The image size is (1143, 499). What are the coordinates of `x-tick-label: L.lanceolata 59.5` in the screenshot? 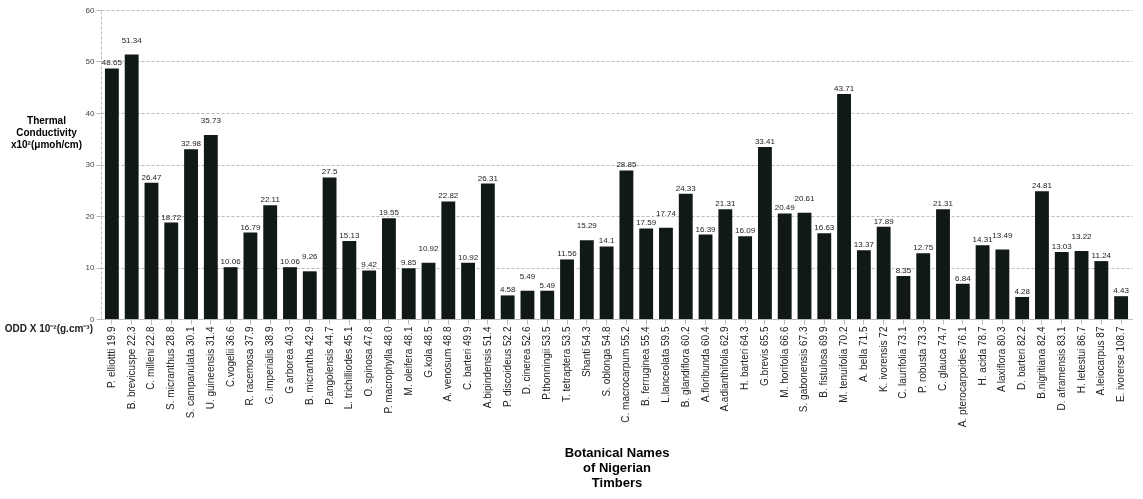 It's located at (665, 364).